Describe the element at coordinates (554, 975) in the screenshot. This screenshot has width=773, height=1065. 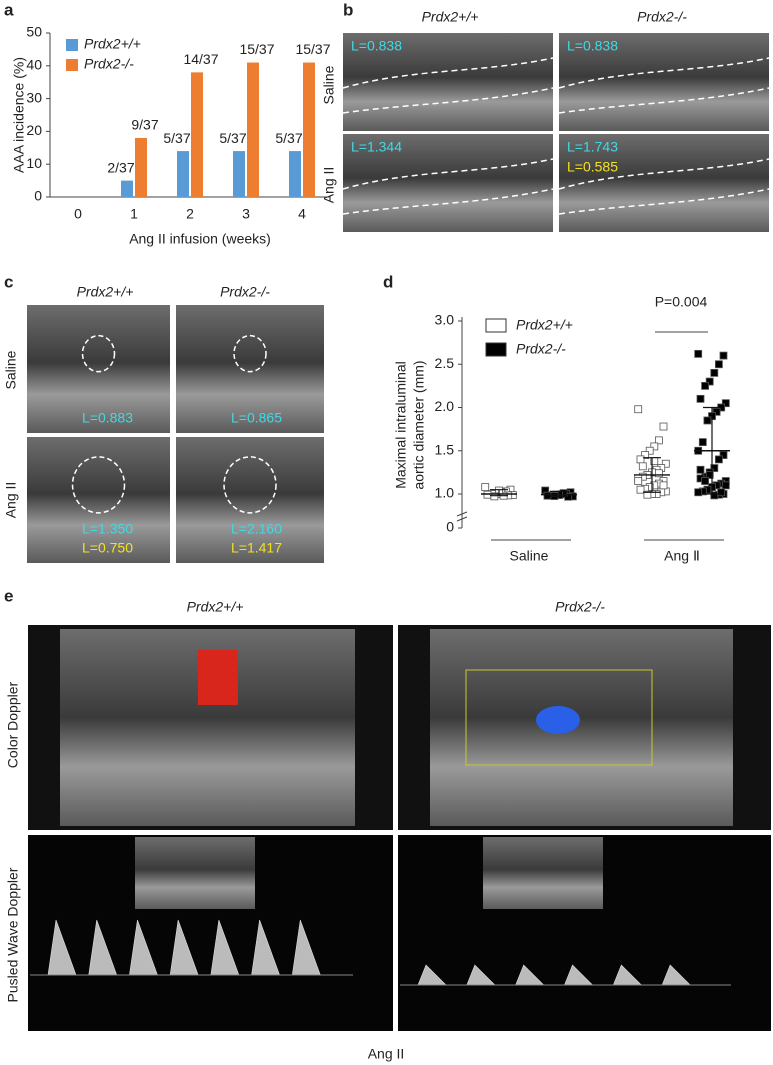
I see `pw-waveform` at that location.